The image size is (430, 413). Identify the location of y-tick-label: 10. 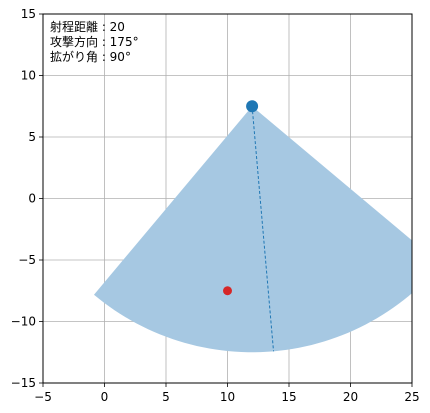
(28, 76).